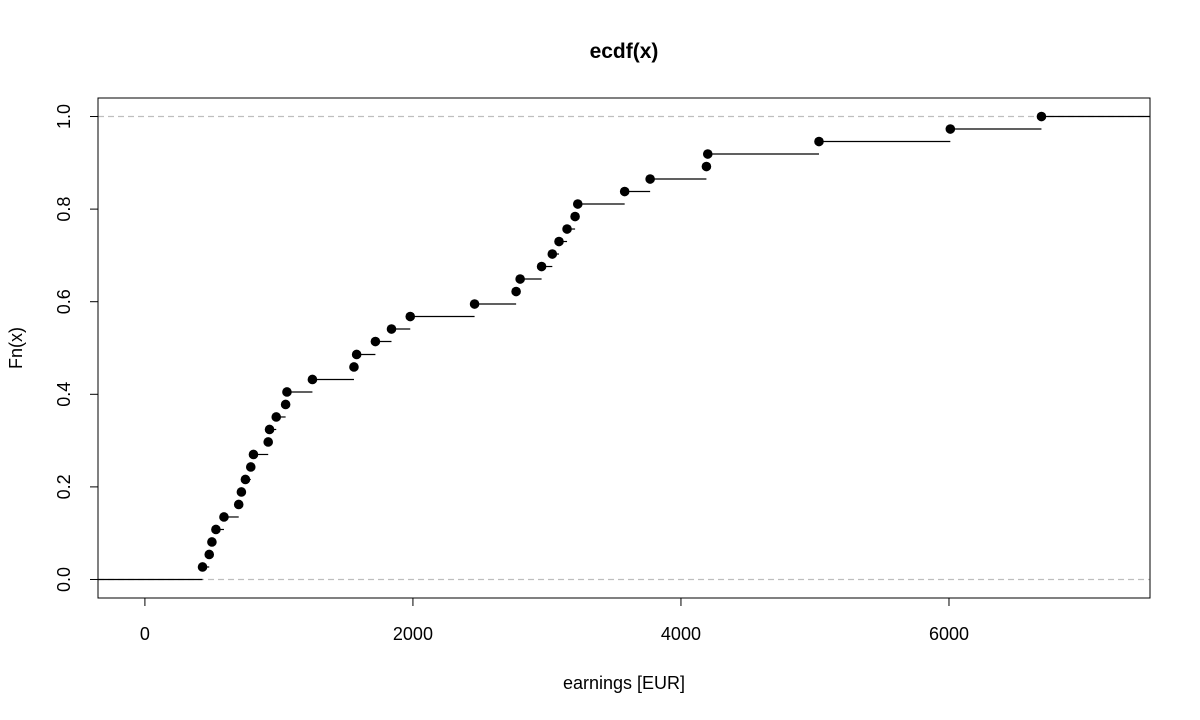  I want to click on y-tick-label: 0.2, so click(64, 486).